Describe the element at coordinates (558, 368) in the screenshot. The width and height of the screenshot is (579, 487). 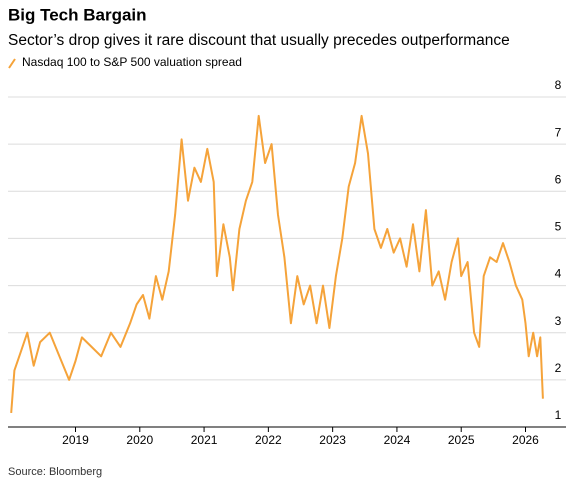
I see `y-tick-label: 2` at that location.